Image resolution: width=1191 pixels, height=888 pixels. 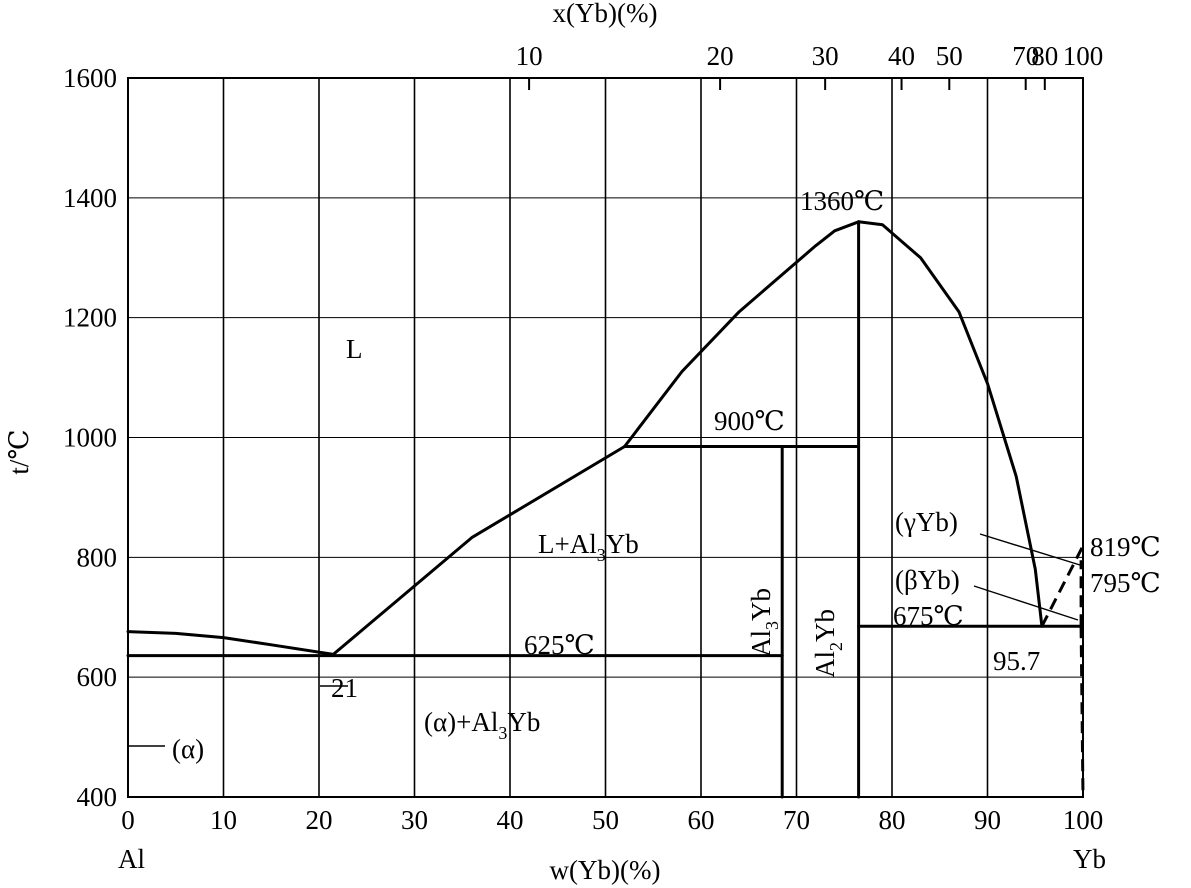 What do you see at coordinates (97, 797) in the screenshot?
I see `y-tick-label: 400` at bounding box center [97, 797].